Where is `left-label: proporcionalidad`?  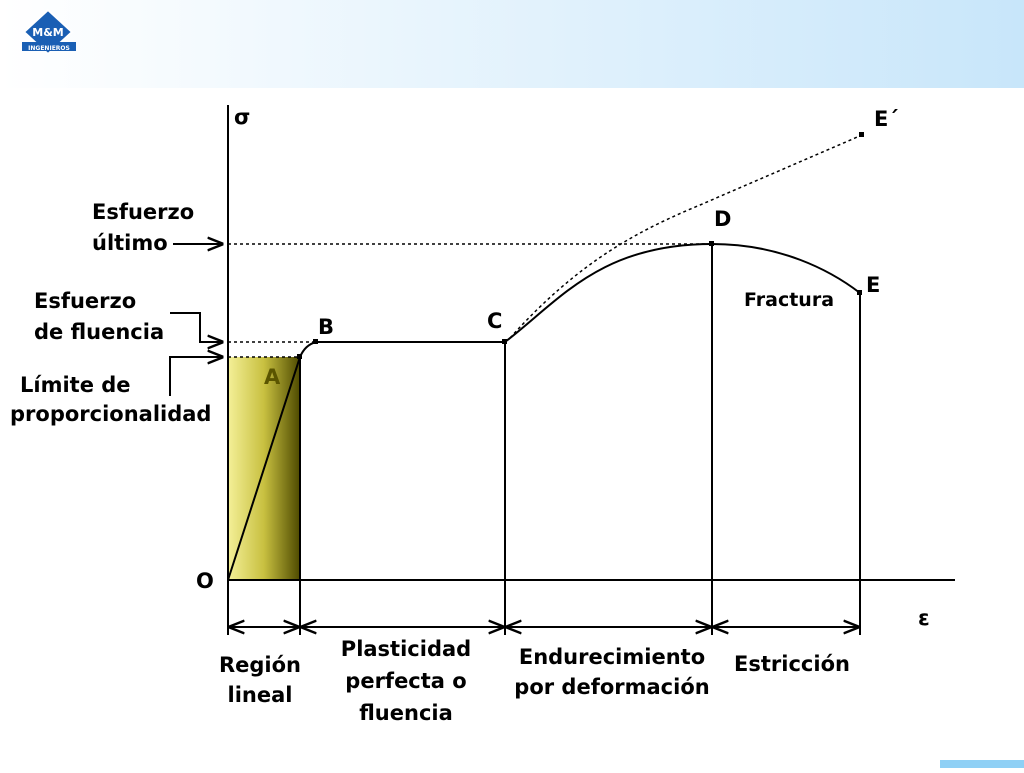
left-label: proporcionalidad is located at coordinates (110, 414).